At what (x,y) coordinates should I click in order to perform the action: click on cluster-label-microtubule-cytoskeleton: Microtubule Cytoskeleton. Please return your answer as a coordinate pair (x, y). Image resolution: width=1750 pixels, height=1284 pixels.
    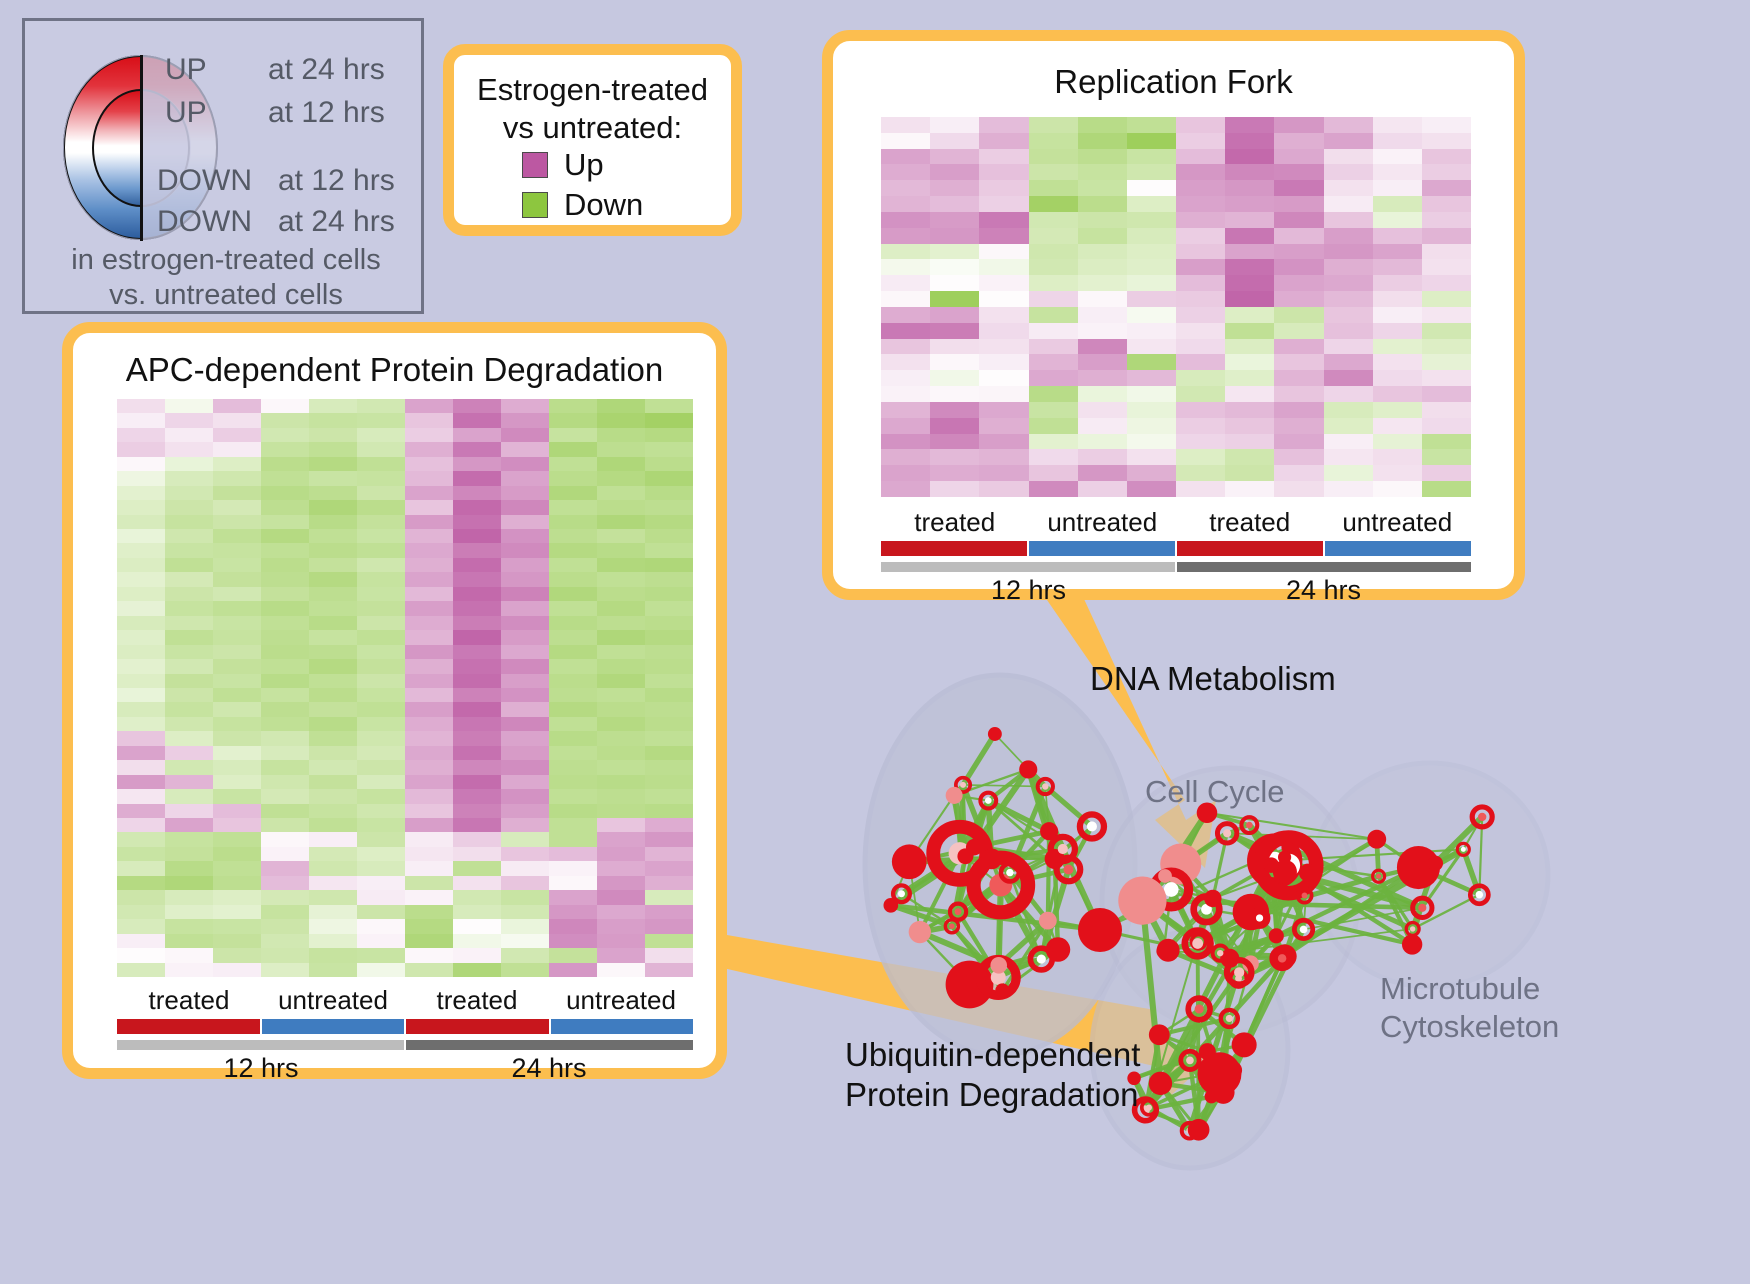
    Looking at the image, I should click on (1469, 1008).